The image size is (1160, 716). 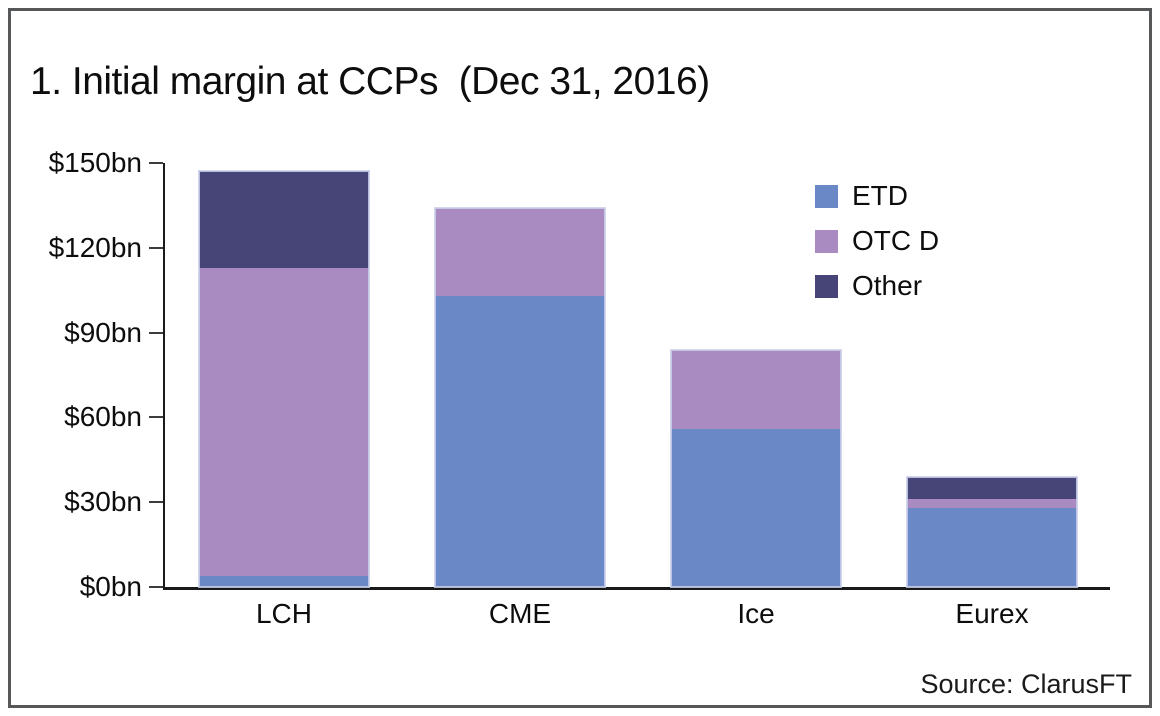 What do you see at coordinates (110, 586) in the screenshot?
I see `y-axis-tick-label: $0bn` at bounding box center [110, 586].